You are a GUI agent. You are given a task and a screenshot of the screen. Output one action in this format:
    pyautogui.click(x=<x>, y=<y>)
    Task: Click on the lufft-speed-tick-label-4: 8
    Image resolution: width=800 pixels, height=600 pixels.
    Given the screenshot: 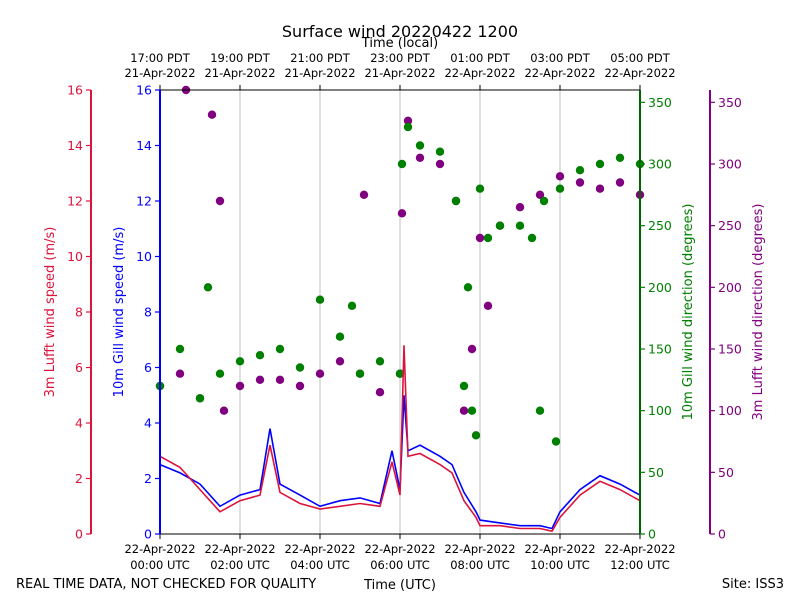 What is the action you would take?
    pyautogui.click(x=79, y=312)
    